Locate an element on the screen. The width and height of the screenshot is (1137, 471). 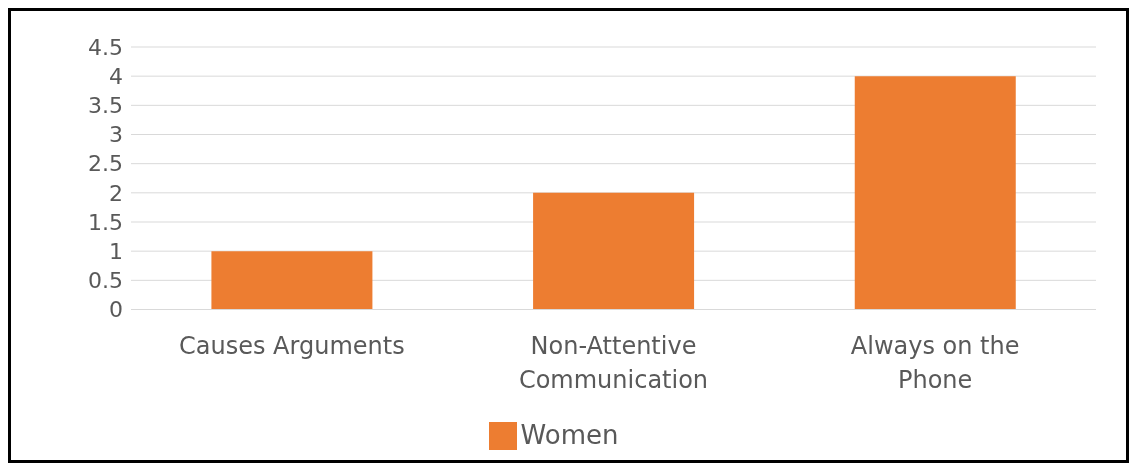
y-tick-label: 3.5 is located at coordinates (105, 106).